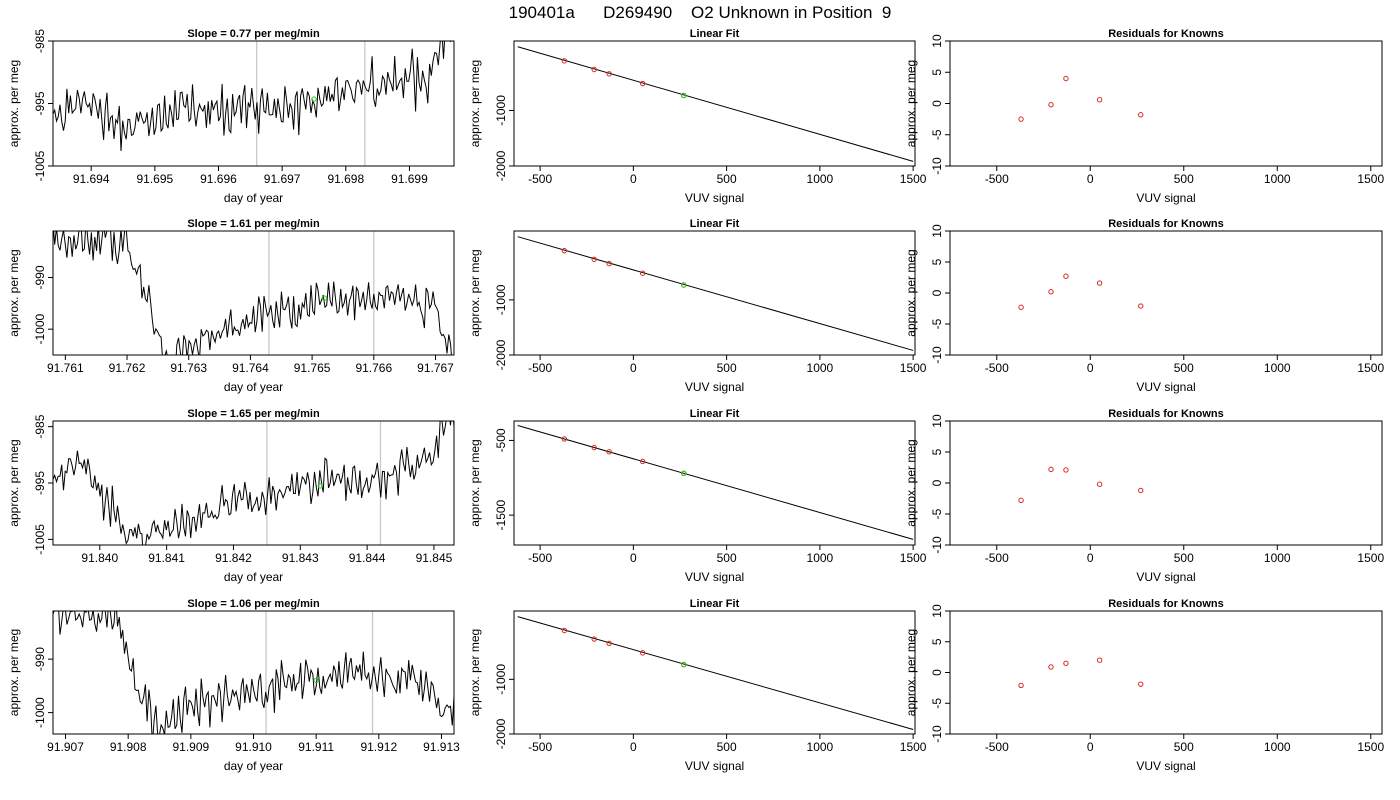 Image resolution: width=1400 pixels, height=800 pixels. I want to click on x-tick-label: 91.844, so click(367, 558).